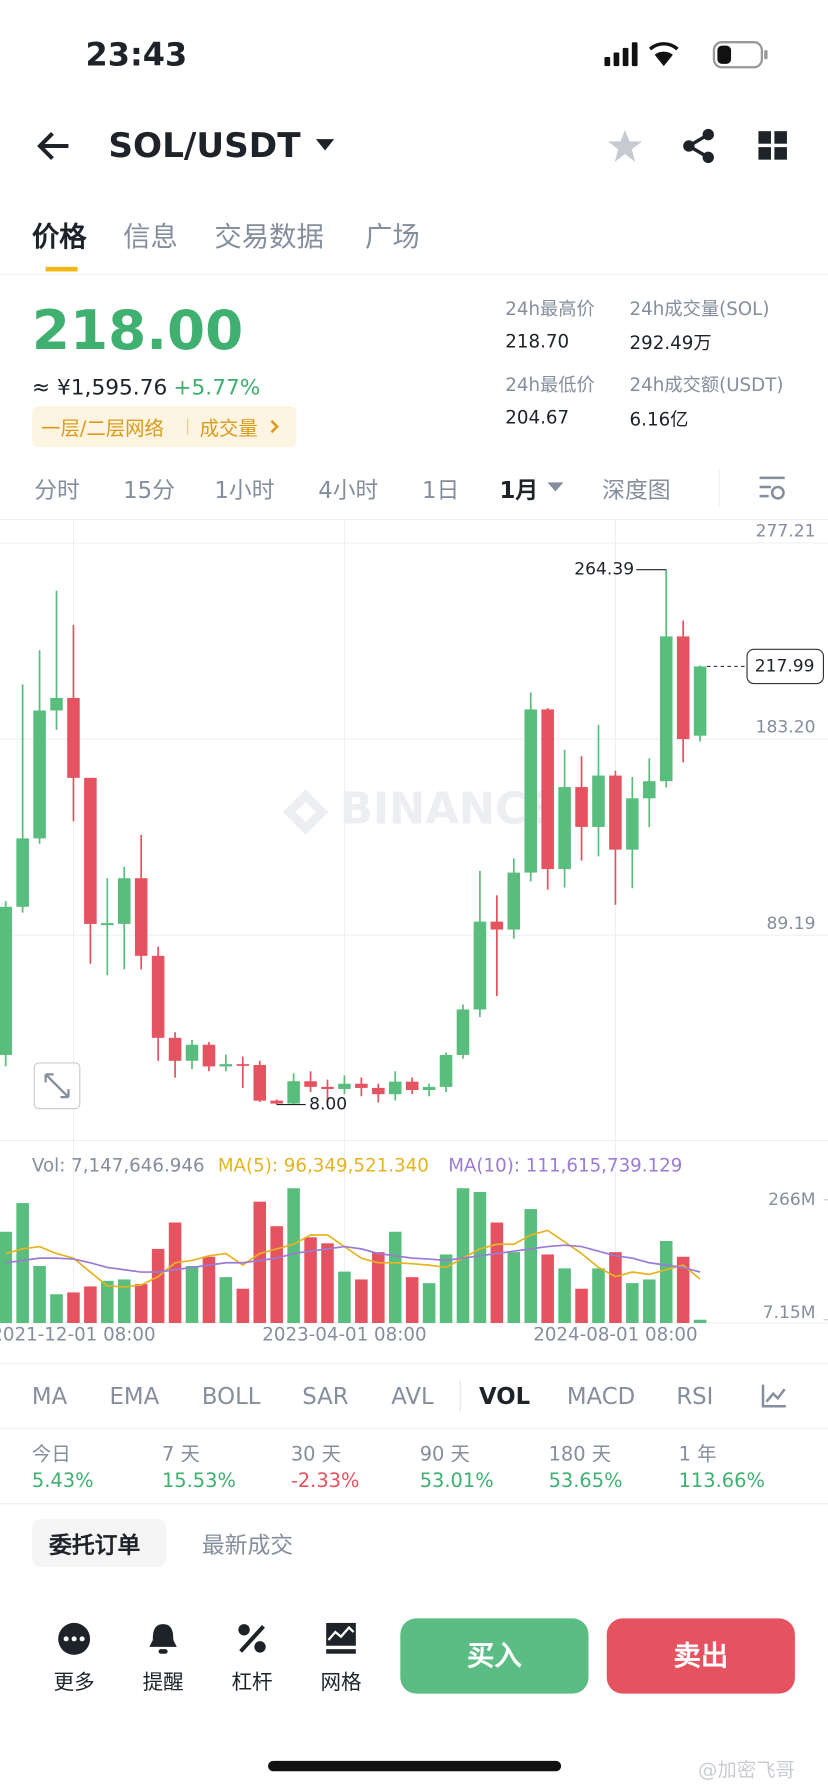  I want to click on favorite-star, so click(625, 146).